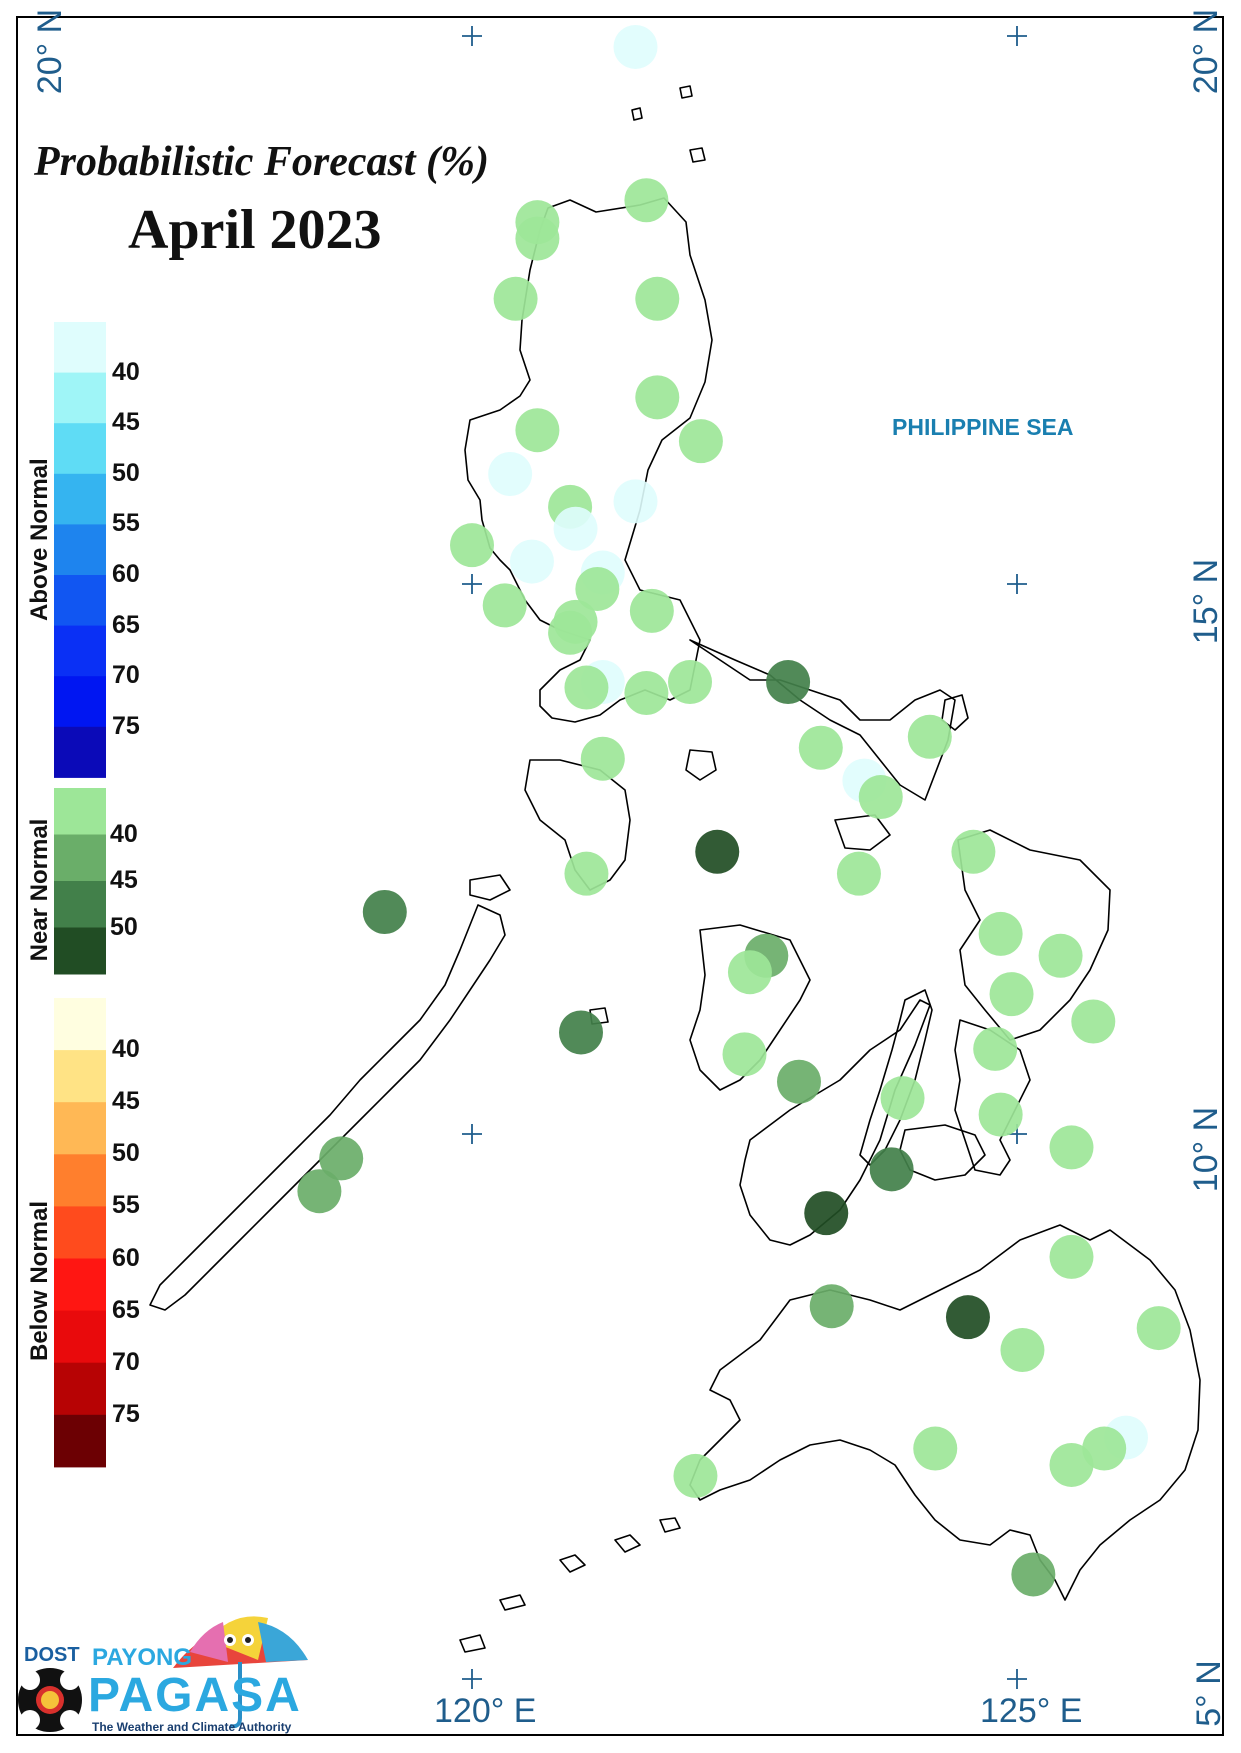 The image size is (1241, 1753). Describe the element at coordinates (126, 422) in the screenshot. I see `legend-above-tick-1: 45` at that location.